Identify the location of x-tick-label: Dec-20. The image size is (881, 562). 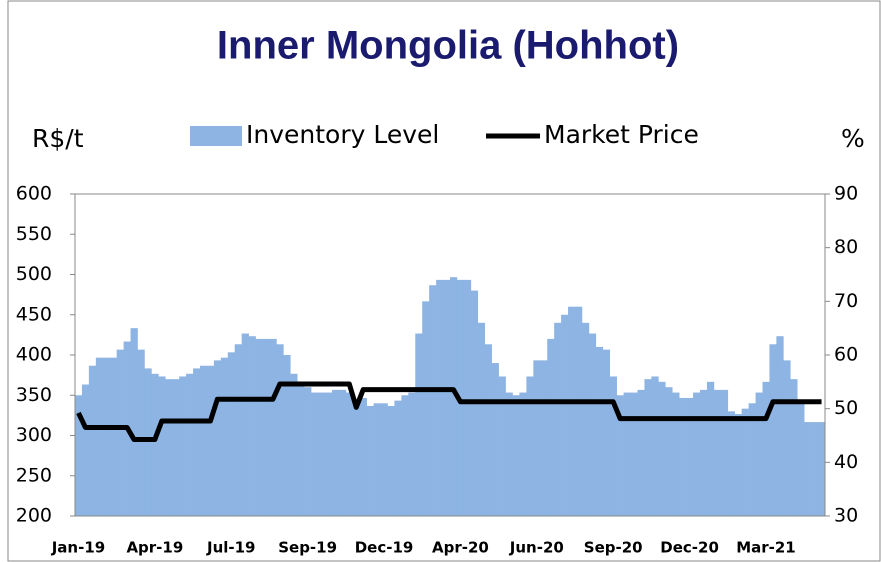
(689, 548).